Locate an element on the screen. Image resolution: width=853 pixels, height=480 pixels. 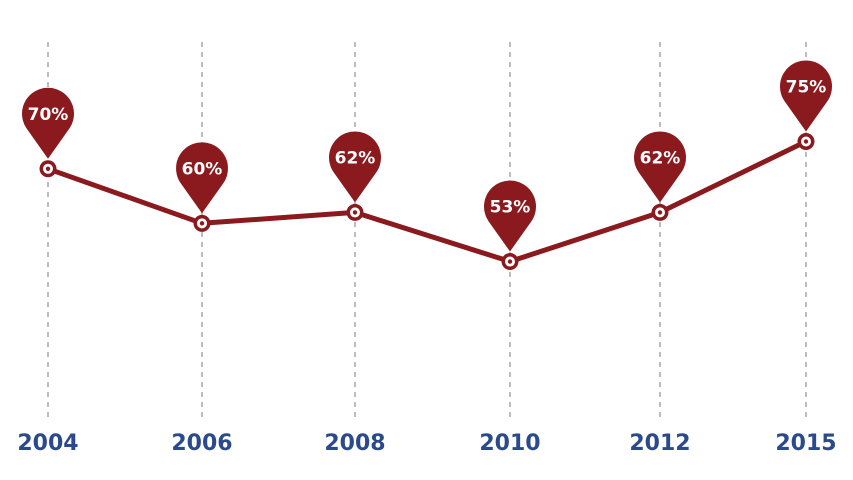
x-tick-label-2006: 2006 is located at coordinates (201, 443).